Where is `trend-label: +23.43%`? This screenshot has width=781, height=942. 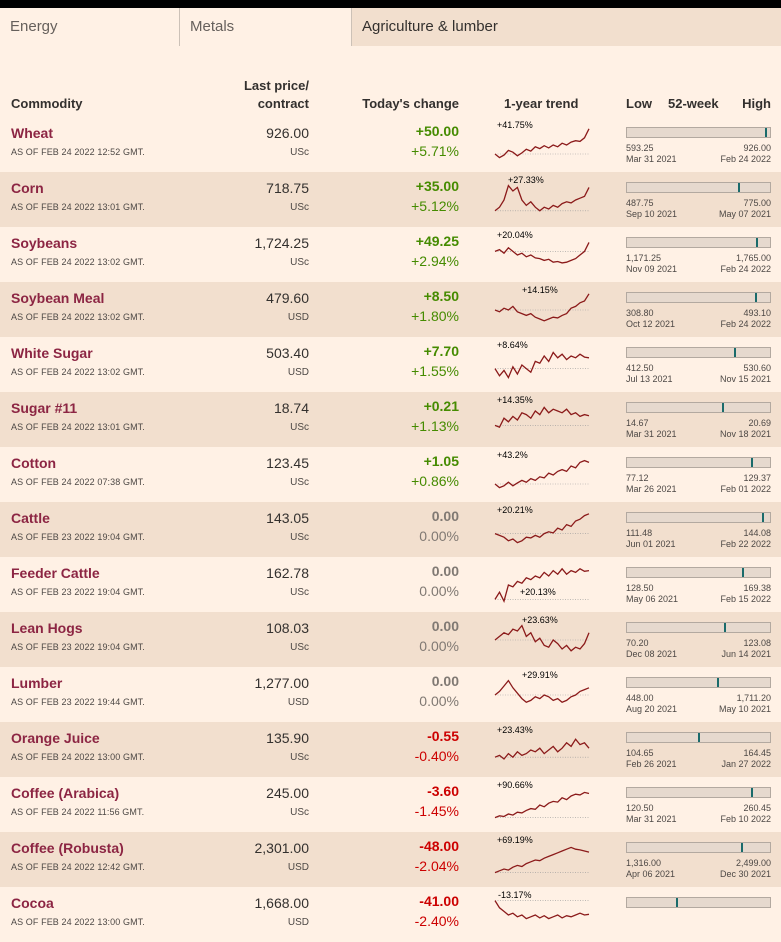 trend-label: +23.43% is located at coordinates (515, 730).